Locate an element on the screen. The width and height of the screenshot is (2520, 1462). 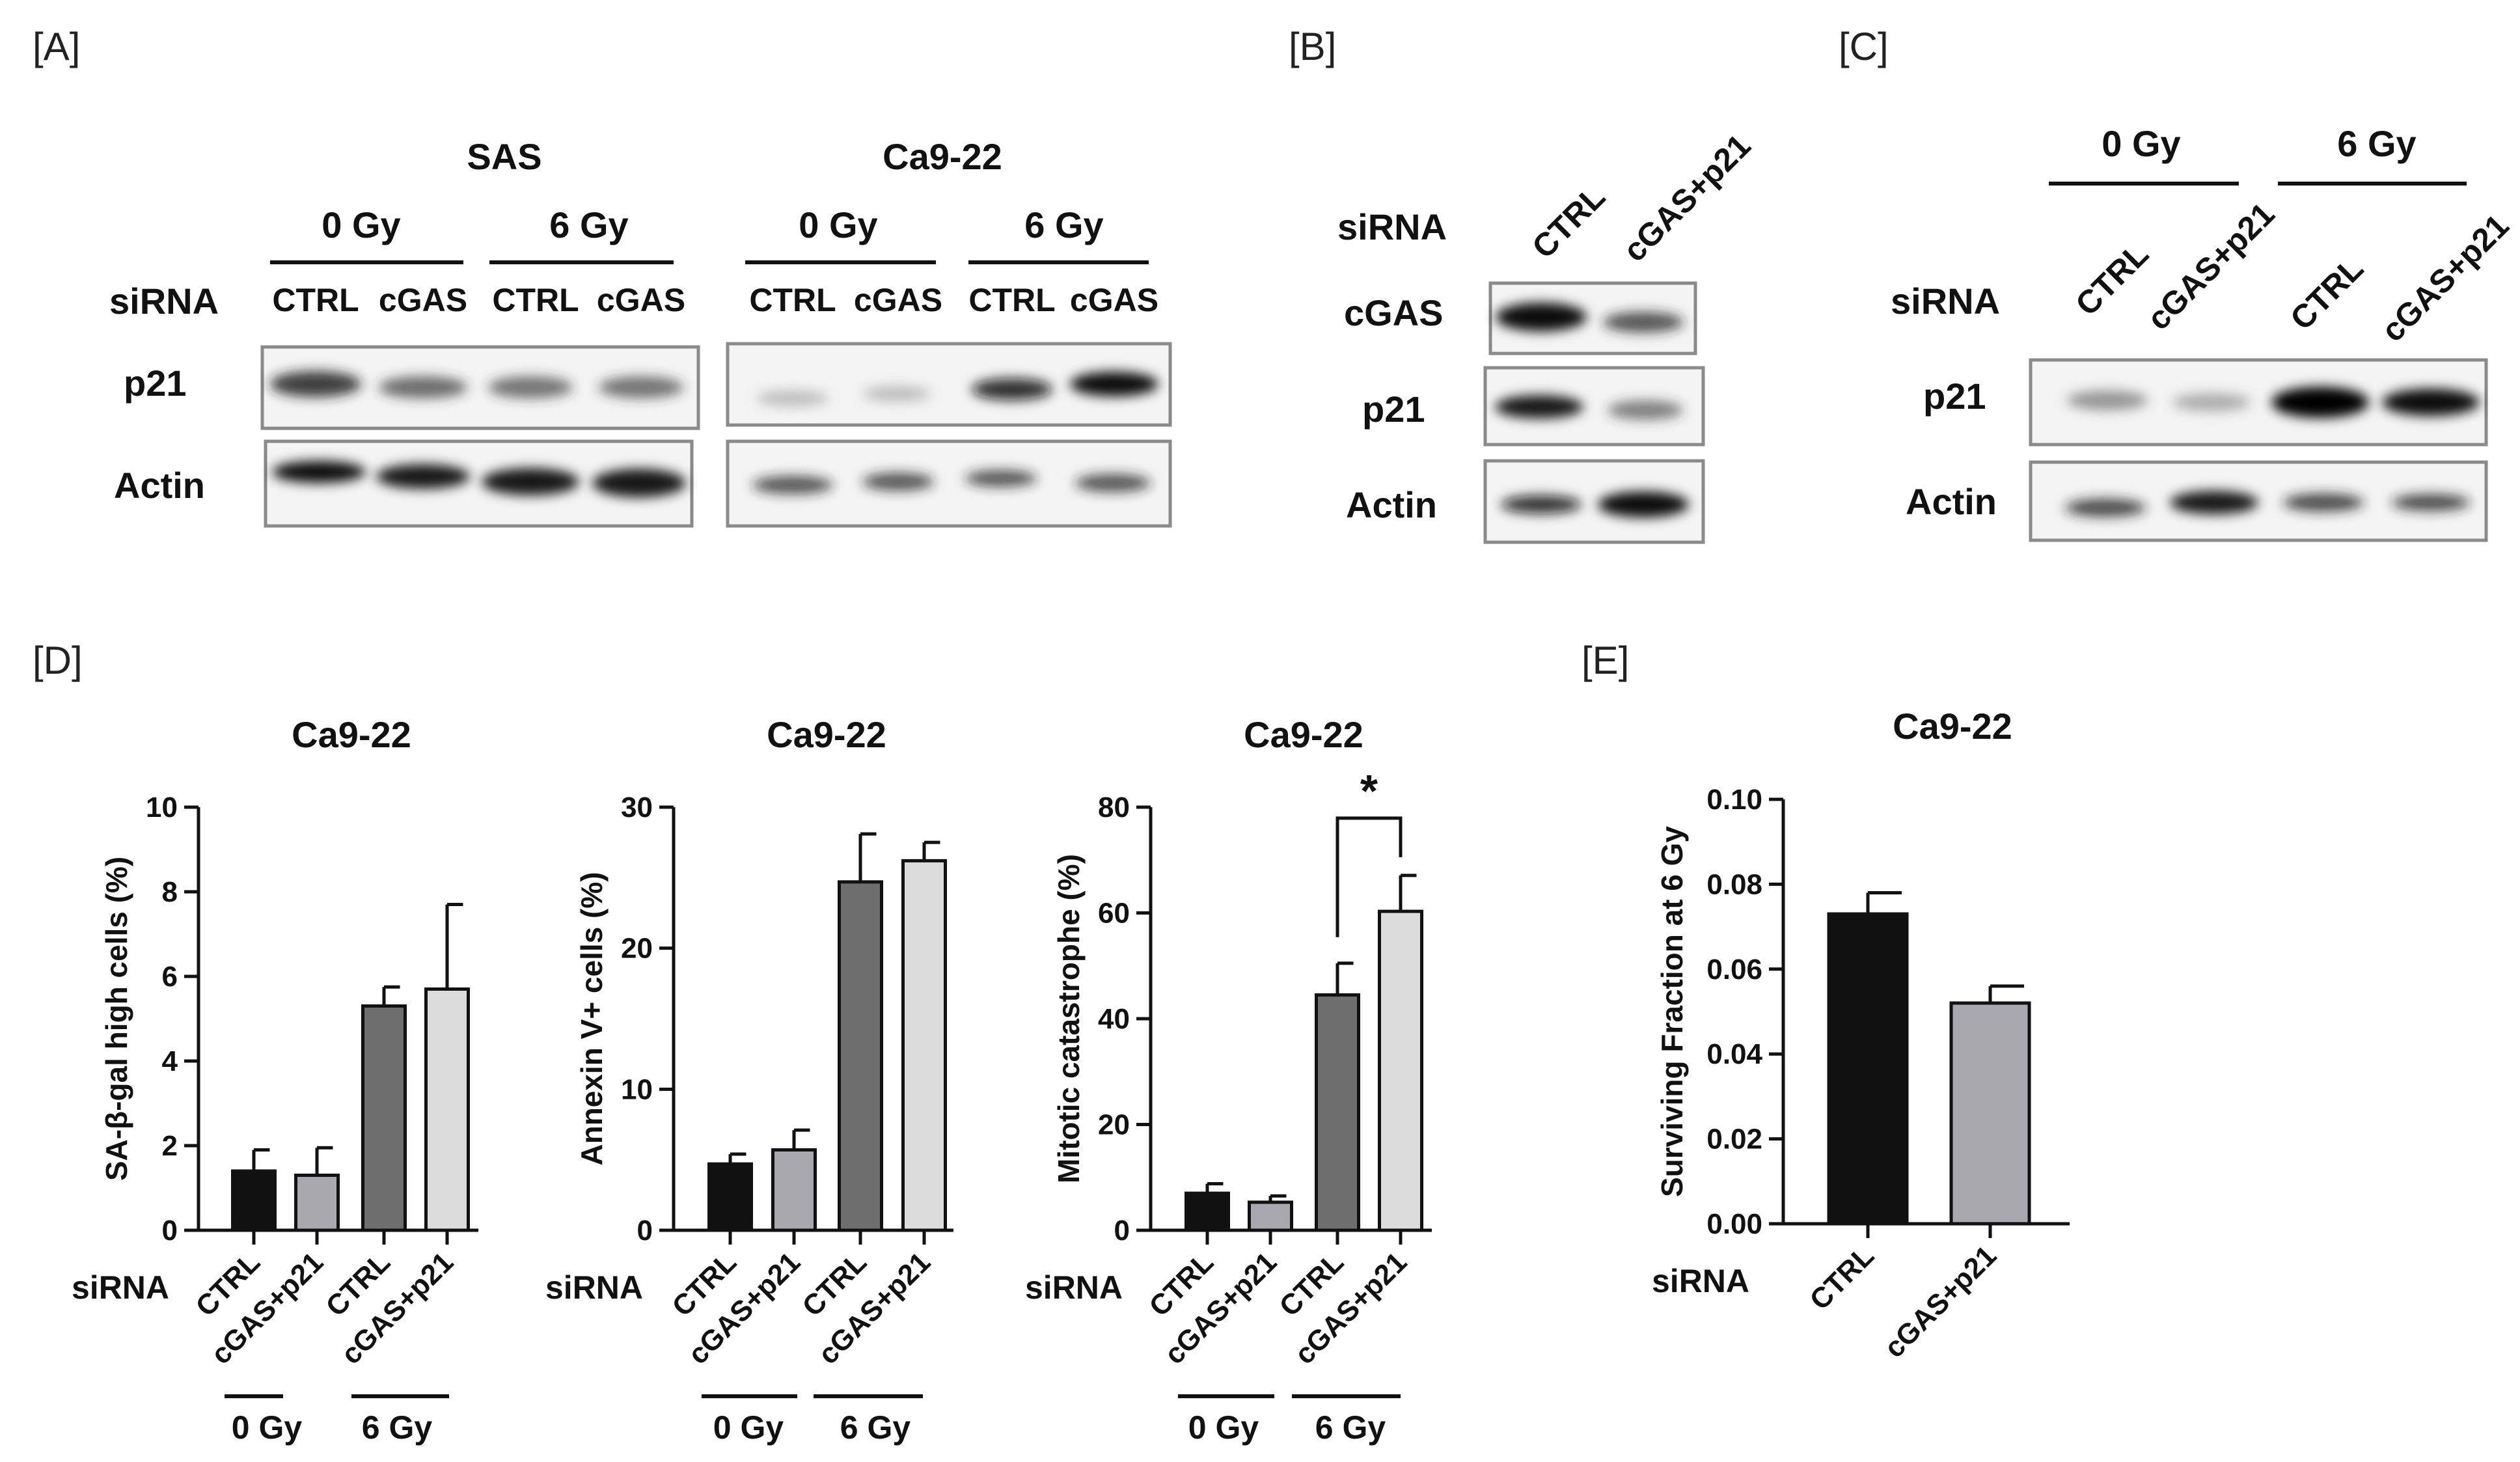
dose-sas-6gy: 6 Gy is located at coordinates (589, 224).